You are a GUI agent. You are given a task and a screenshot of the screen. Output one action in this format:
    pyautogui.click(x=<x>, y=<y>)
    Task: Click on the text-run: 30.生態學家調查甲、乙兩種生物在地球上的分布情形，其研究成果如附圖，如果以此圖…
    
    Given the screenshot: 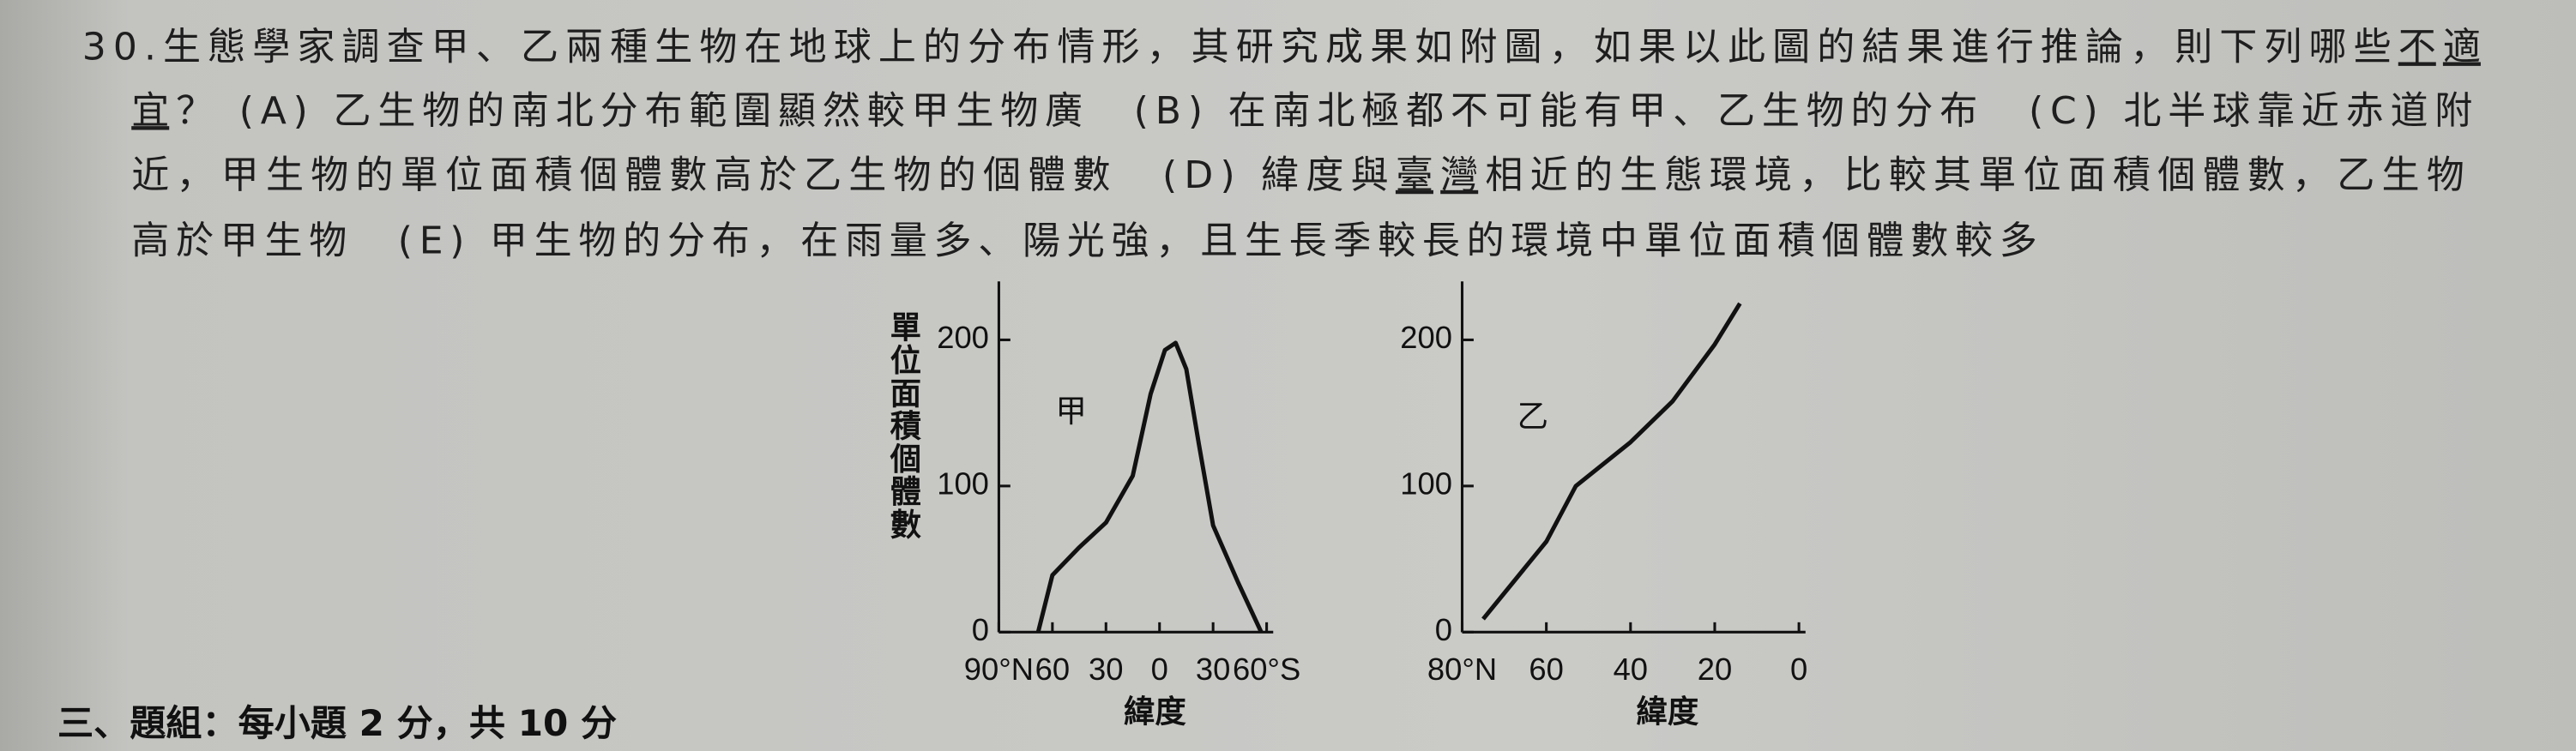 What is the action you would take?
    pyautogui.click(x=1237, y=47)
    